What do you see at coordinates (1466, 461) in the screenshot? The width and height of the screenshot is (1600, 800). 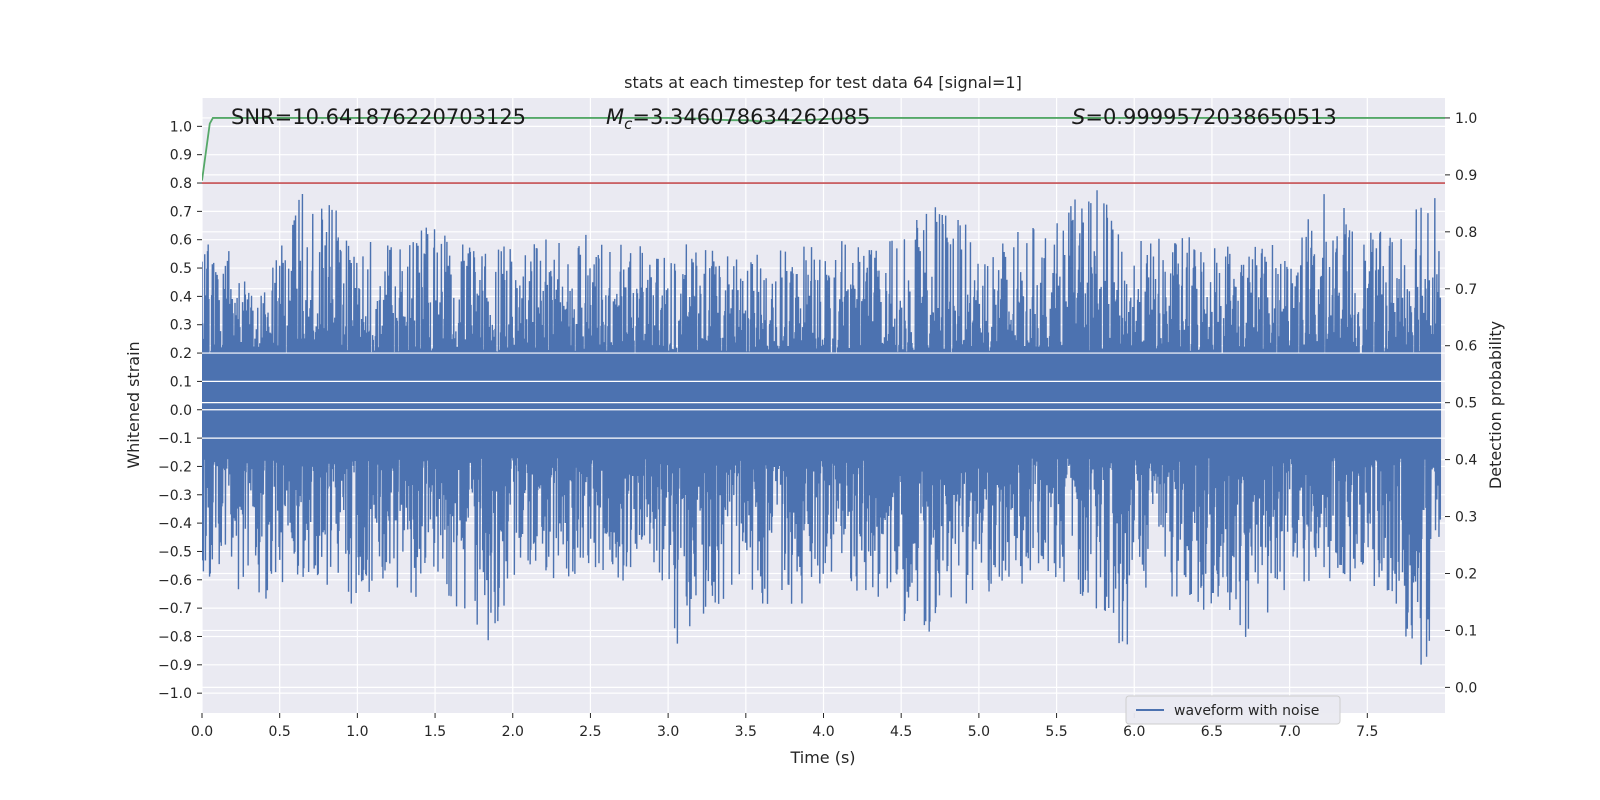 I see `y2-tick-label: 0.4` at bounding box center [1466, 461].